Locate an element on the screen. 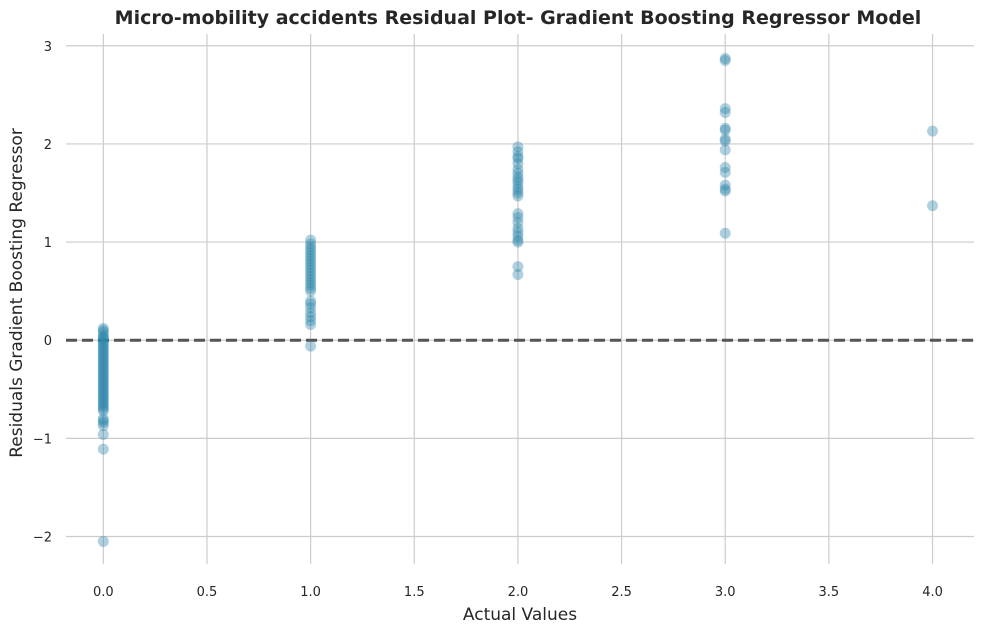 This screenshot has width=984, height=634. x-tick-label: 0.5 is located at coordinates (207, 592).